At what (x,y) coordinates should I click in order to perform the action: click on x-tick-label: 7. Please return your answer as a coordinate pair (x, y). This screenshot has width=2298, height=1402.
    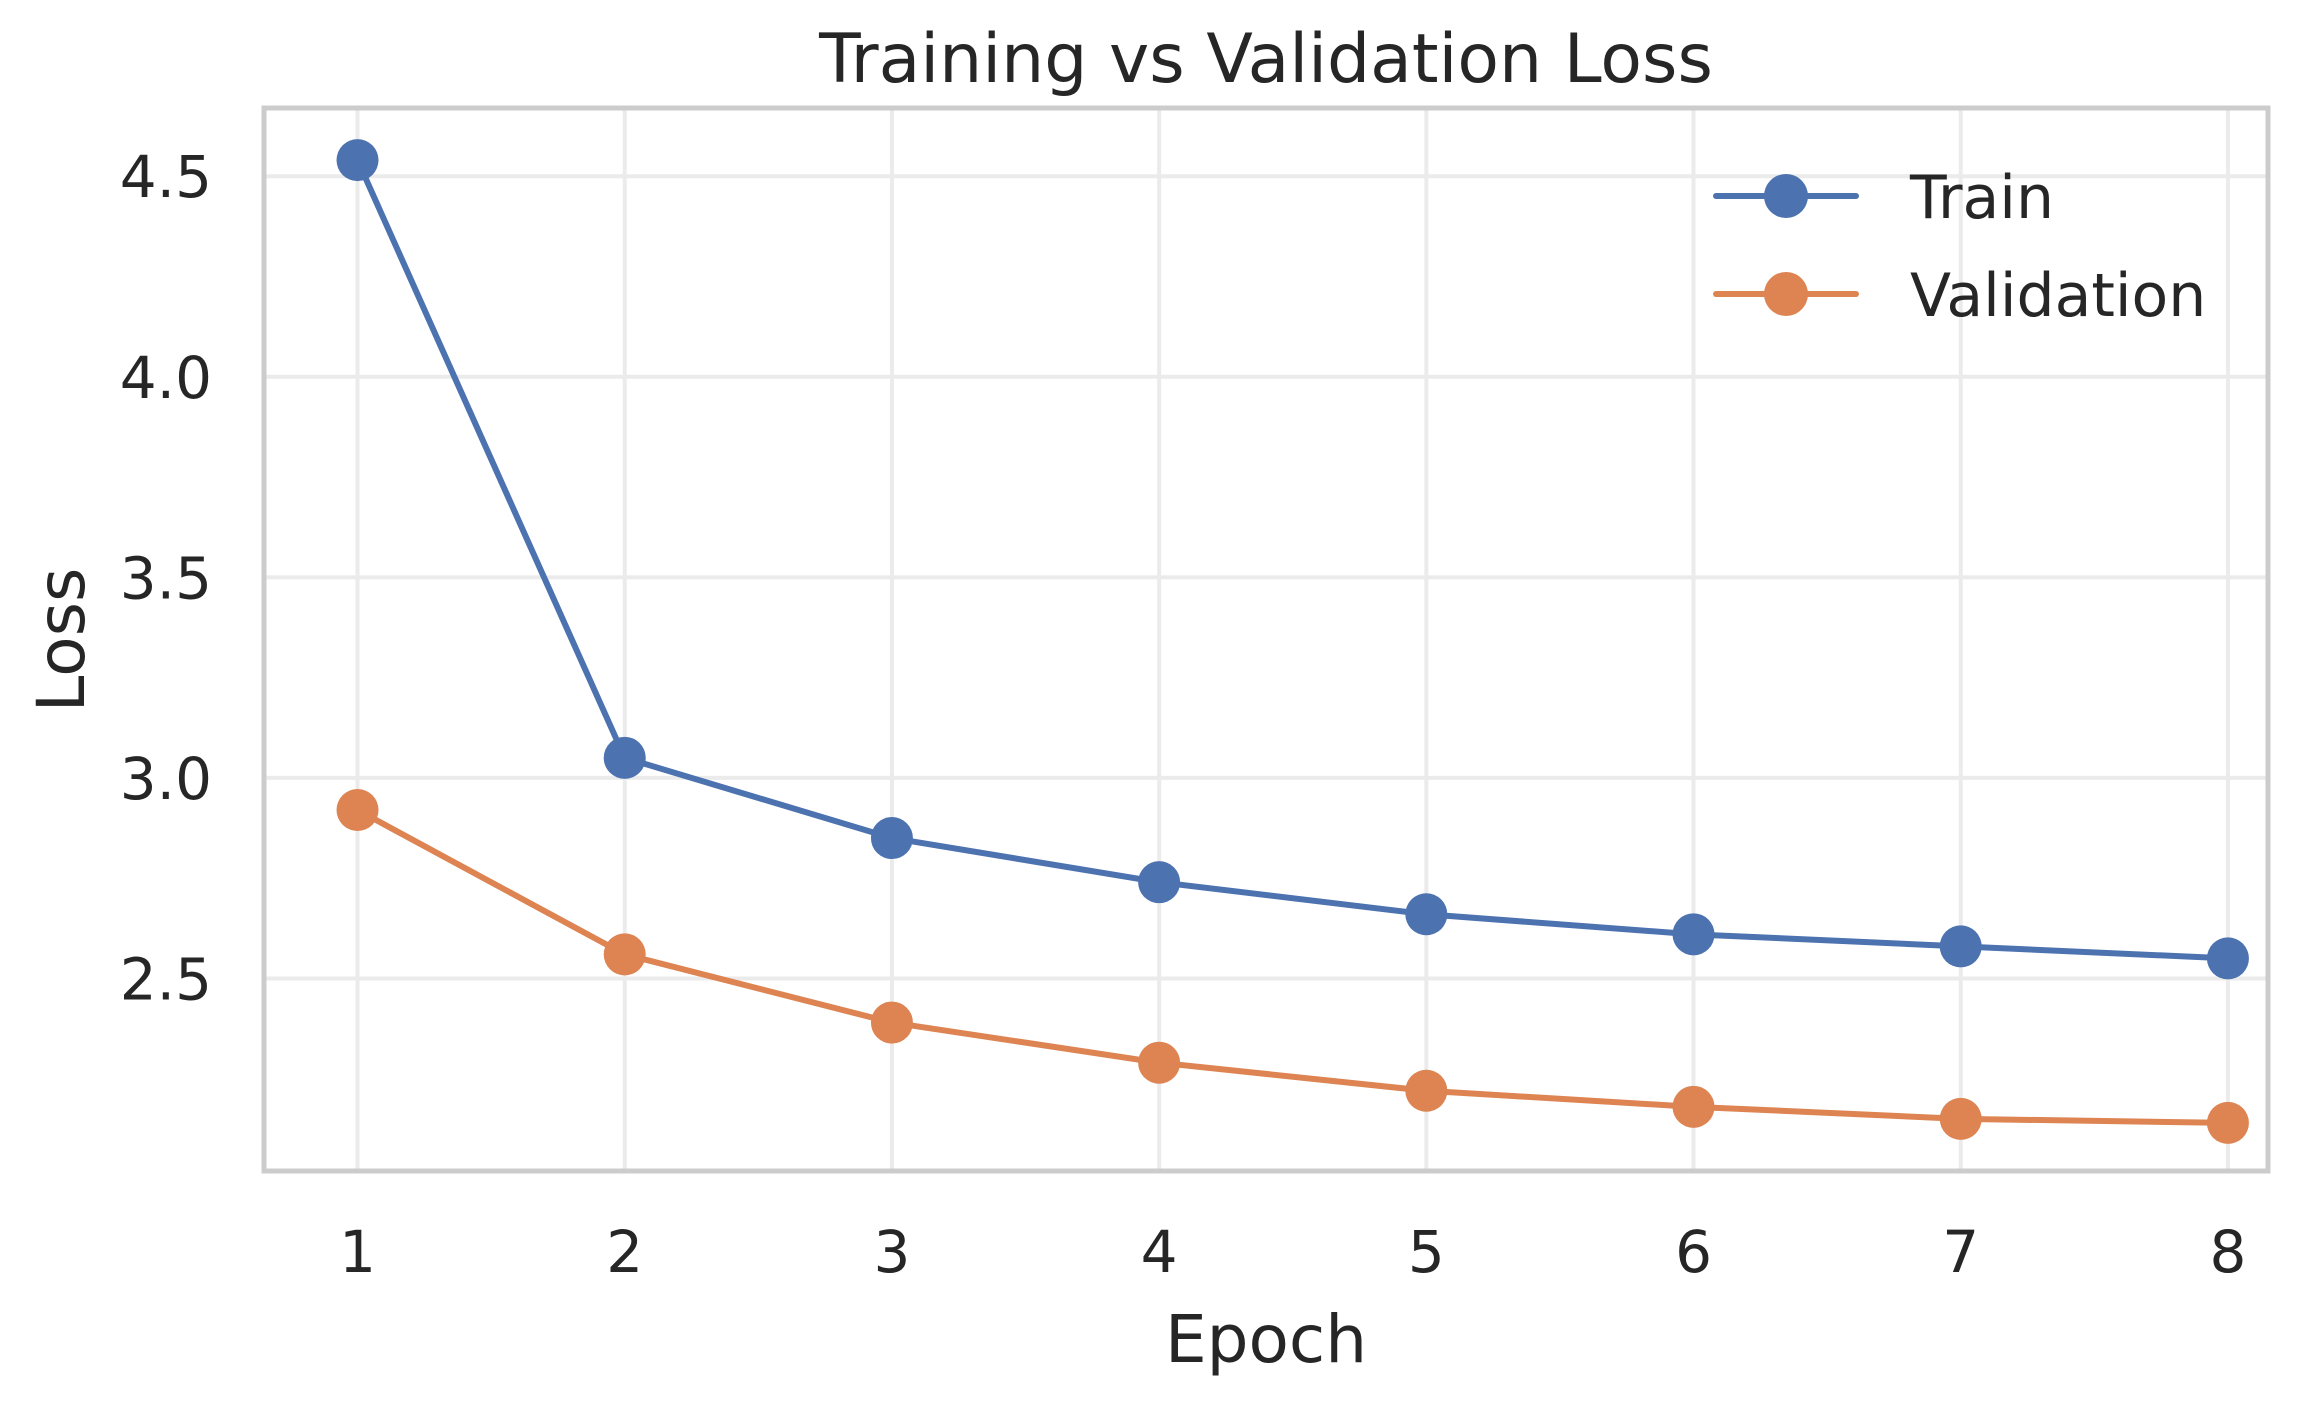
    Looking at the image, I should click on (1960, 1252).